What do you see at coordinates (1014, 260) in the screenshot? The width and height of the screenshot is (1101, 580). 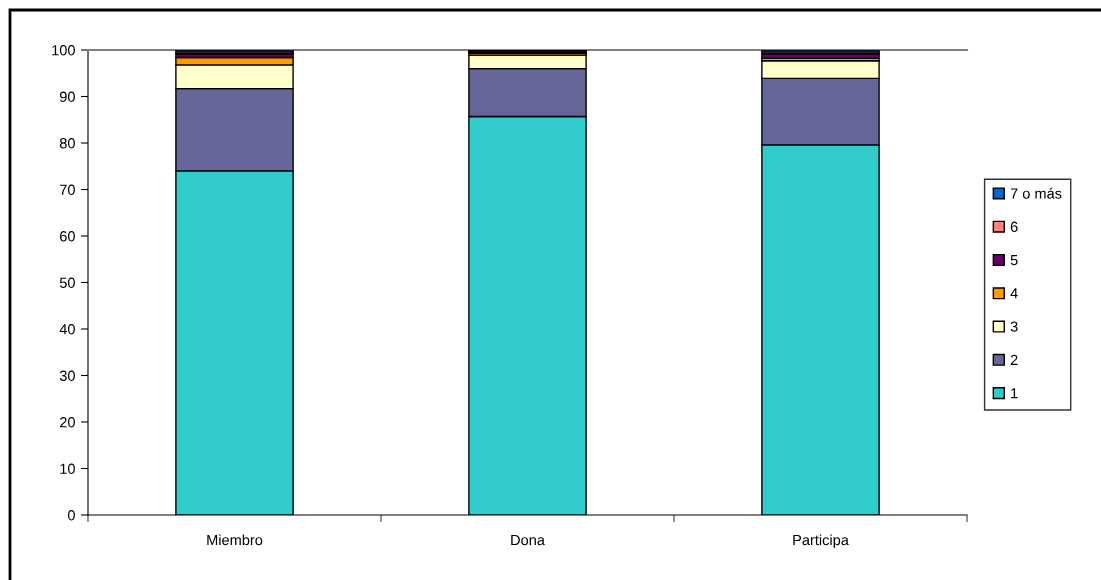 I see `legend-label: 5` at bounding box center [1014, 260].